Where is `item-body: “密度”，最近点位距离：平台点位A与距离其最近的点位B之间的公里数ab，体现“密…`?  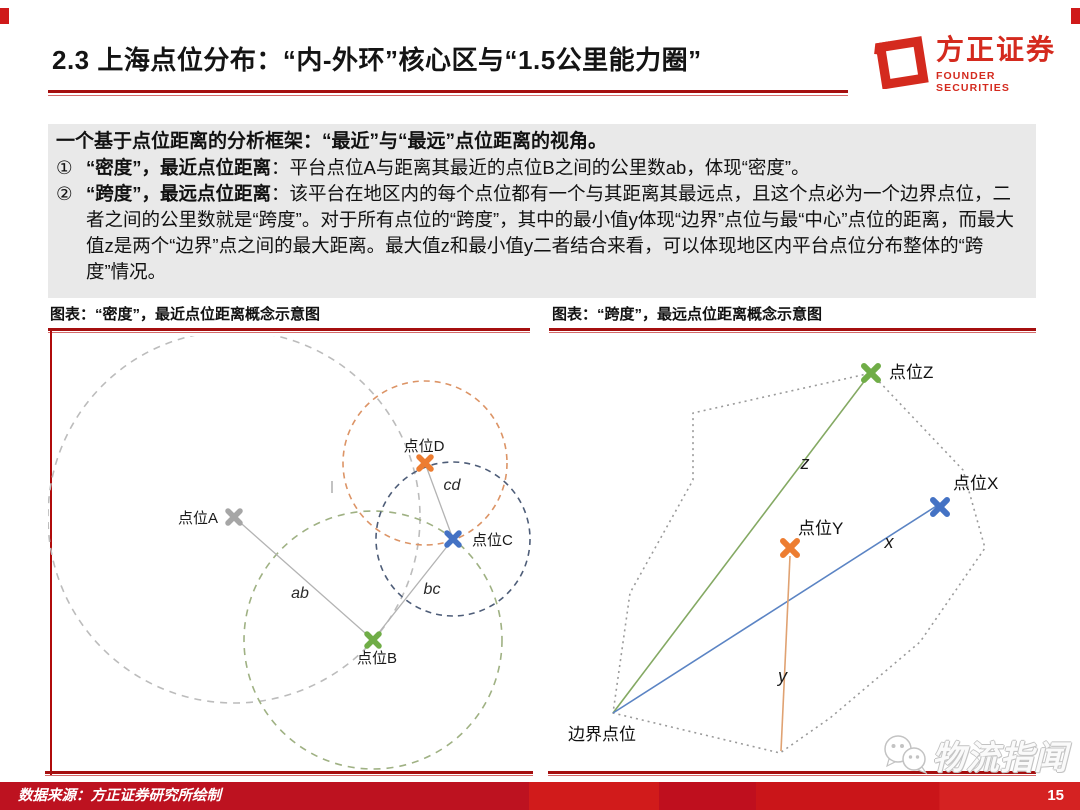 item-body: “密度”，最近点位距离：平台点位A与距离其最近的点位B之间的公里数ab，体现“密… is located at coordinates (556, 168).